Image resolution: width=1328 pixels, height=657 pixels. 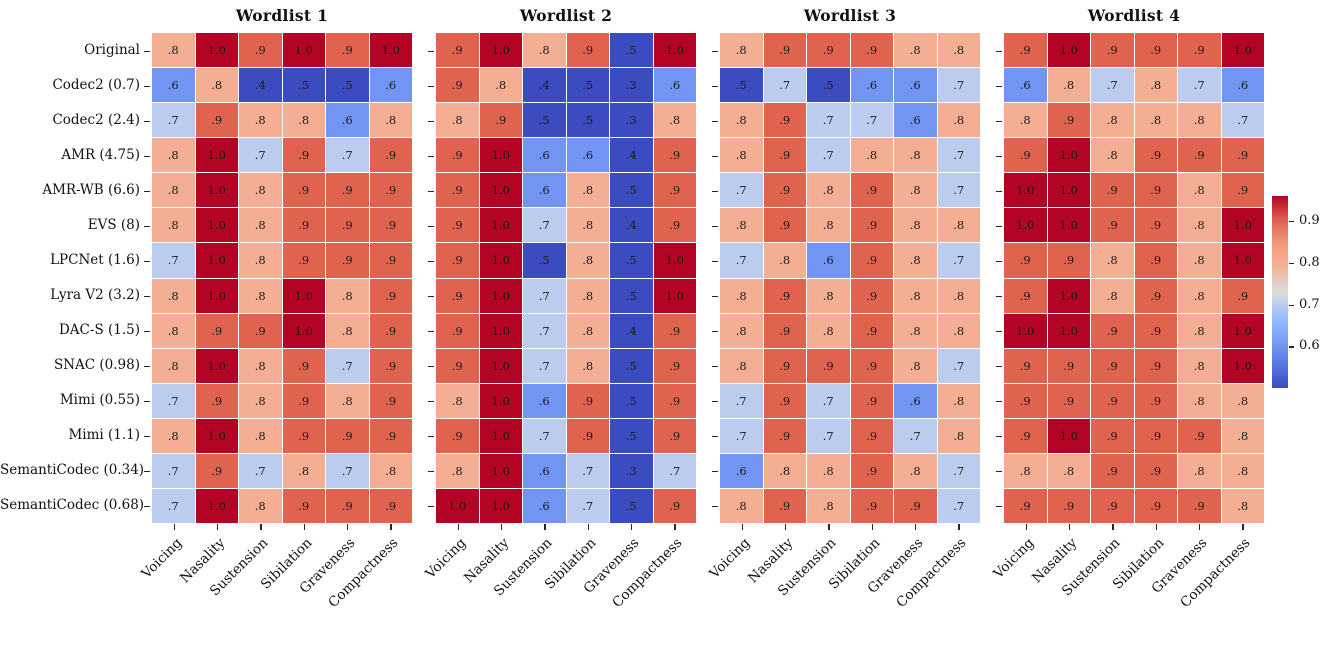 What do you see at coordinates (1309, 304) in the screenshot?
I see `colorbar-tick-label: 0.7` at bounding box center [1309, 304].